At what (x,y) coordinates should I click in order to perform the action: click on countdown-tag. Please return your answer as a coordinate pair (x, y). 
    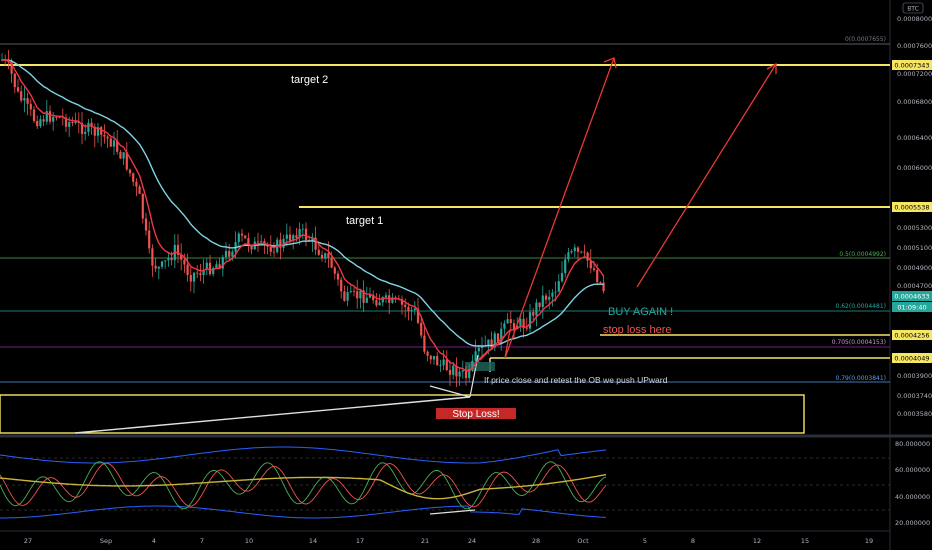
    Looking at the image, I should click on (912, 307).